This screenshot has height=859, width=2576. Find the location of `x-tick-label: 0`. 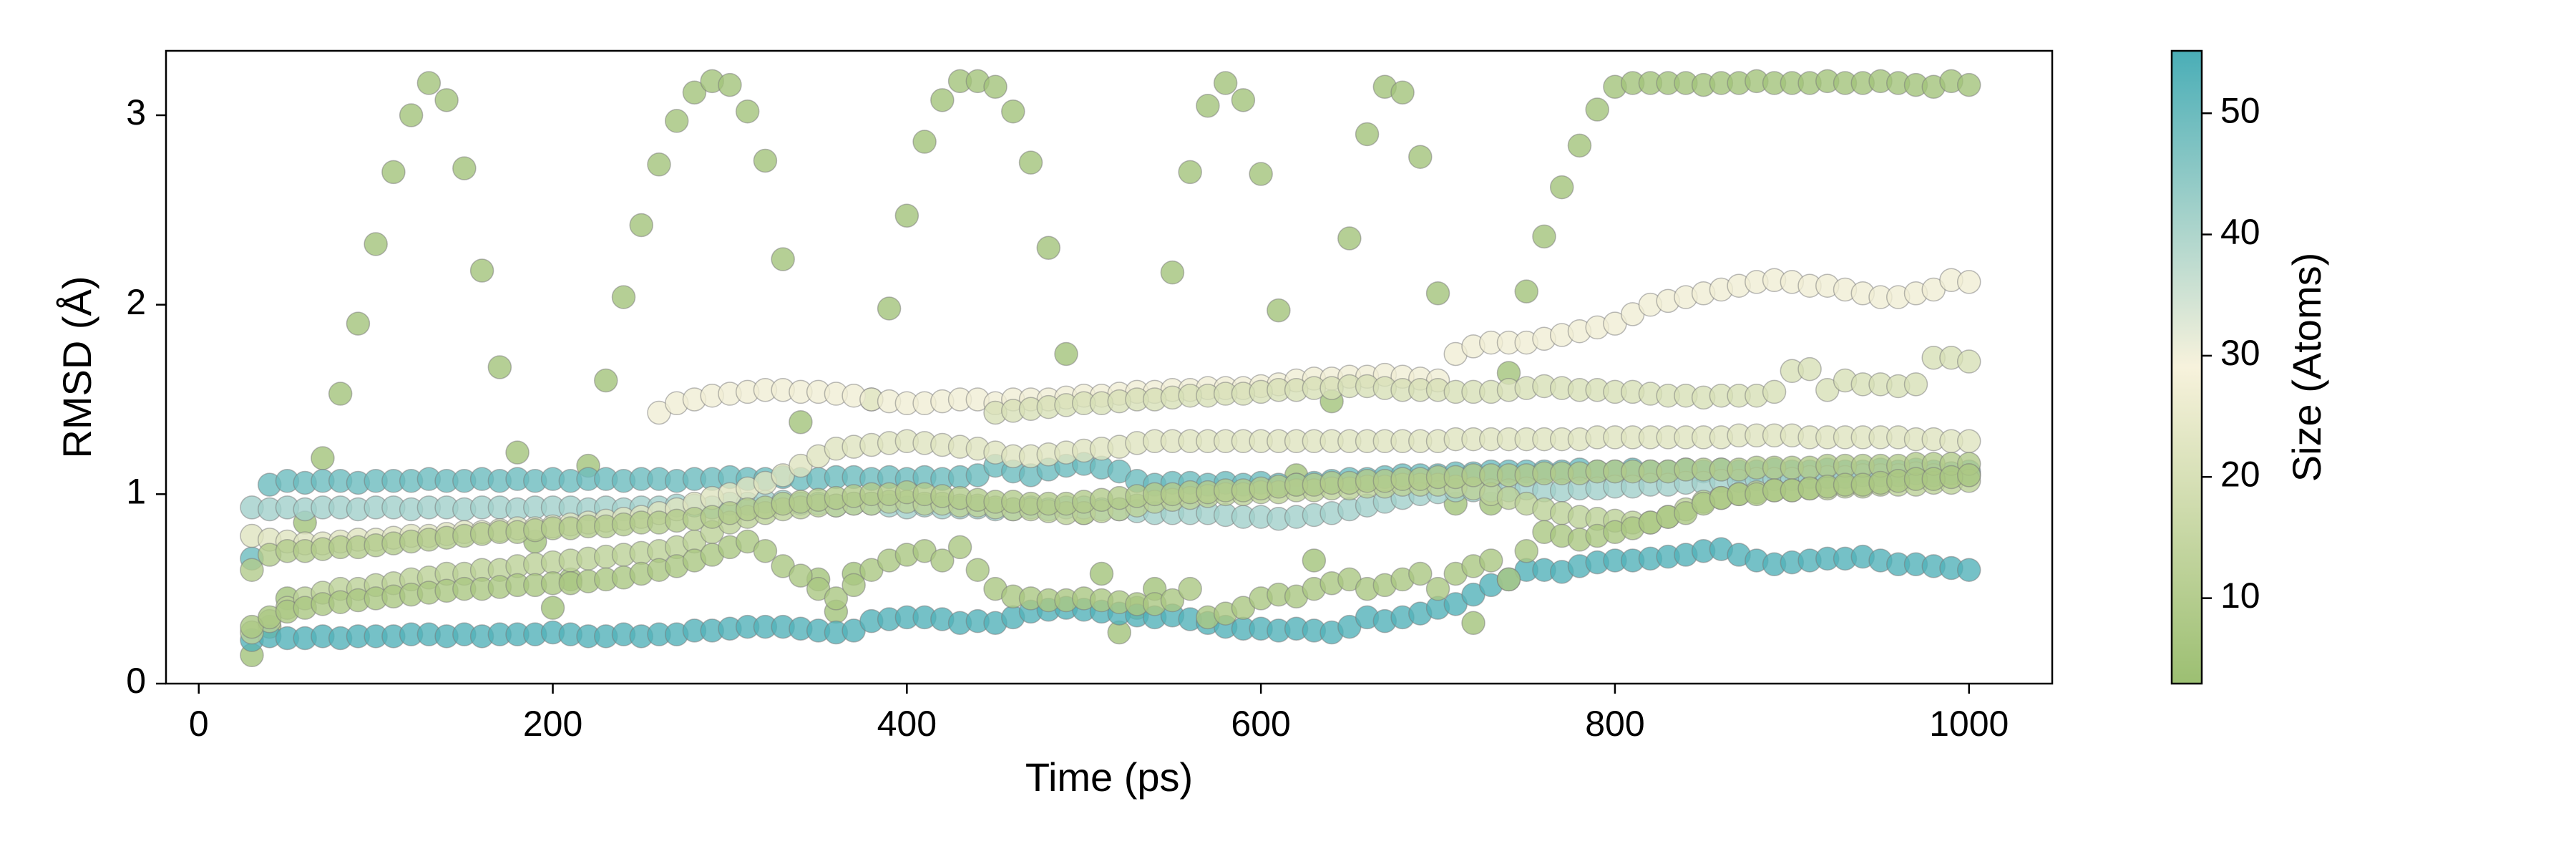

x-tick-label: 0 is located at coordinates (199, 724).